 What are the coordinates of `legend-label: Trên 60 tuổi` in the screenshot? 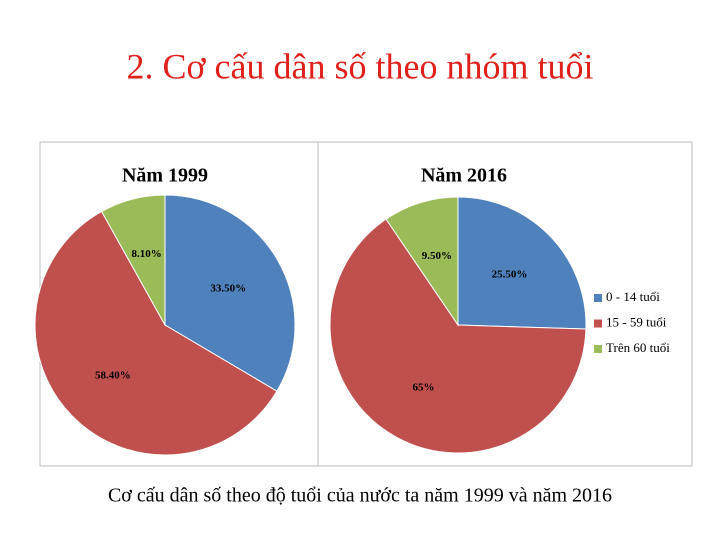 It's located at (638, 347).